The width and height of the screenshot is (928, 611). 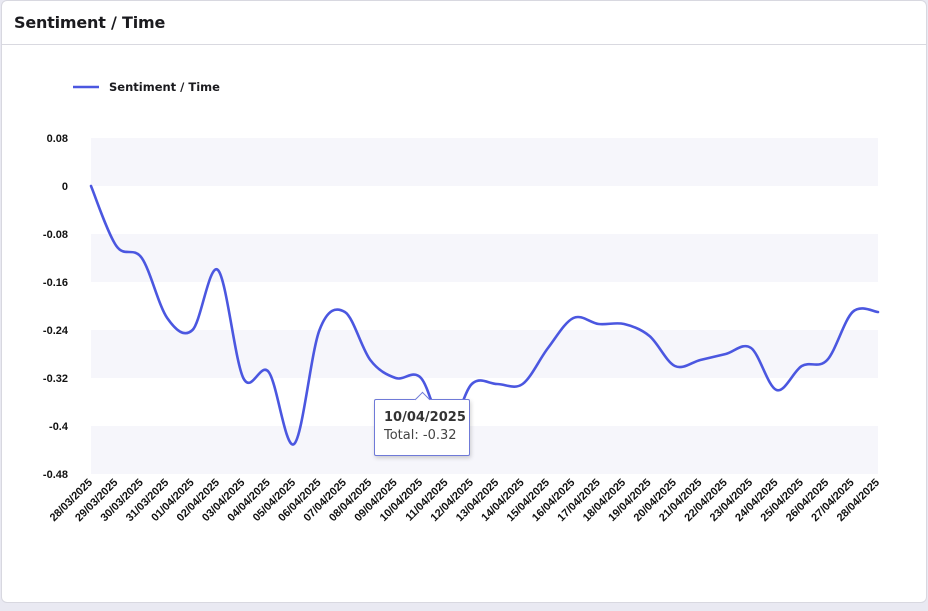 I want to click on y-tick-label: -0.4, so click(x=59, y=427).